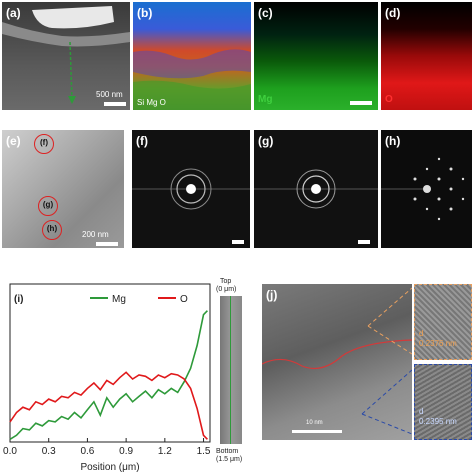  I want to click on panel-b-legend: Si Mg O, so click(151, 102).